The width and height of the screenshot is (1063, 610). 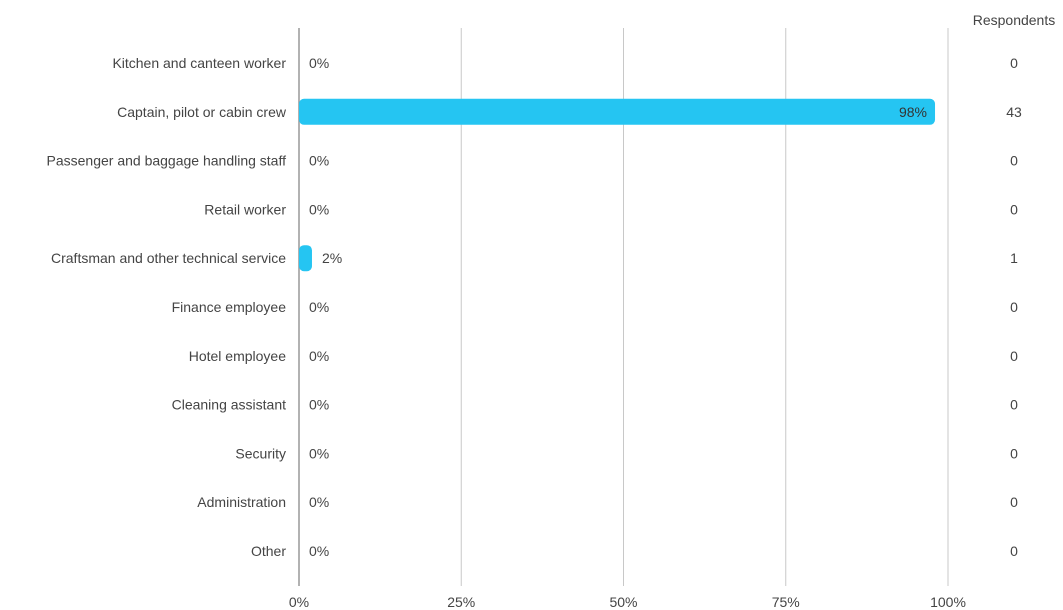 What do you see at coordinates (167, 161) in the screenshot?
I see `category-label: Passenger and baggage handling staff` at bounding box center [167, 161].